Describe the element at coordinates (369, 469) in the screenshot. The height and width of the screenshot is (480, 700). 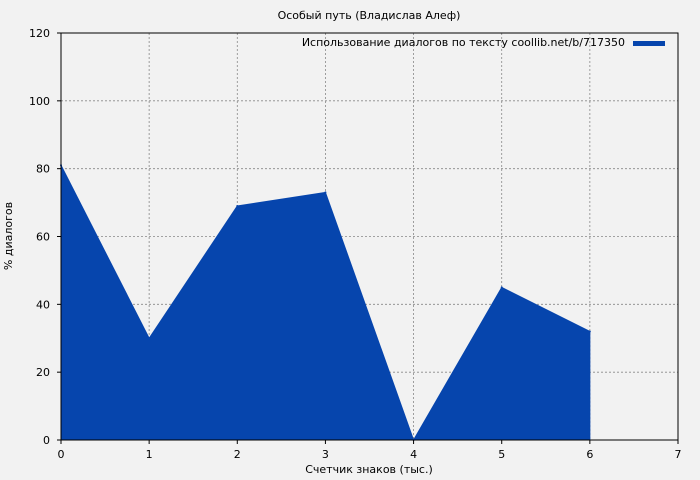
I see `x-axis-label: Счетчик знаков (тыс.)` at that location.